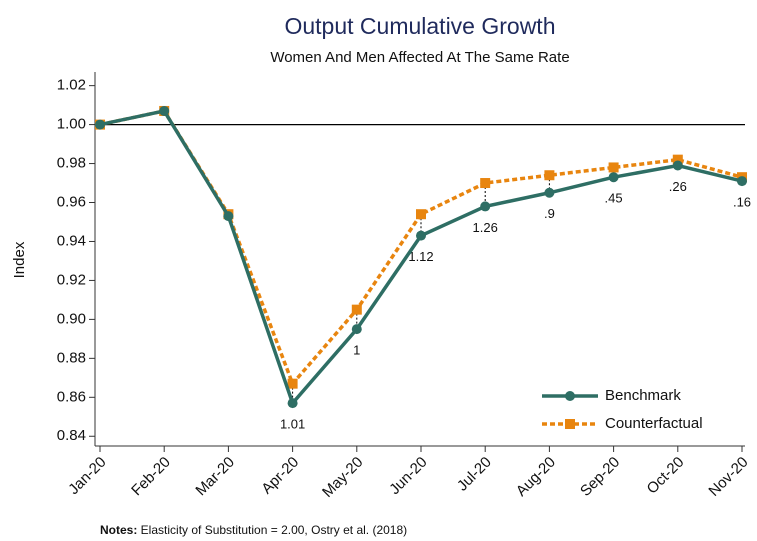 The height and width of the screenshot is (541, 757). What do you see at coordinates (408, 476) in the screenshot?
I see `x-tick-label: Jun-20` at bounding box center [408, 476].